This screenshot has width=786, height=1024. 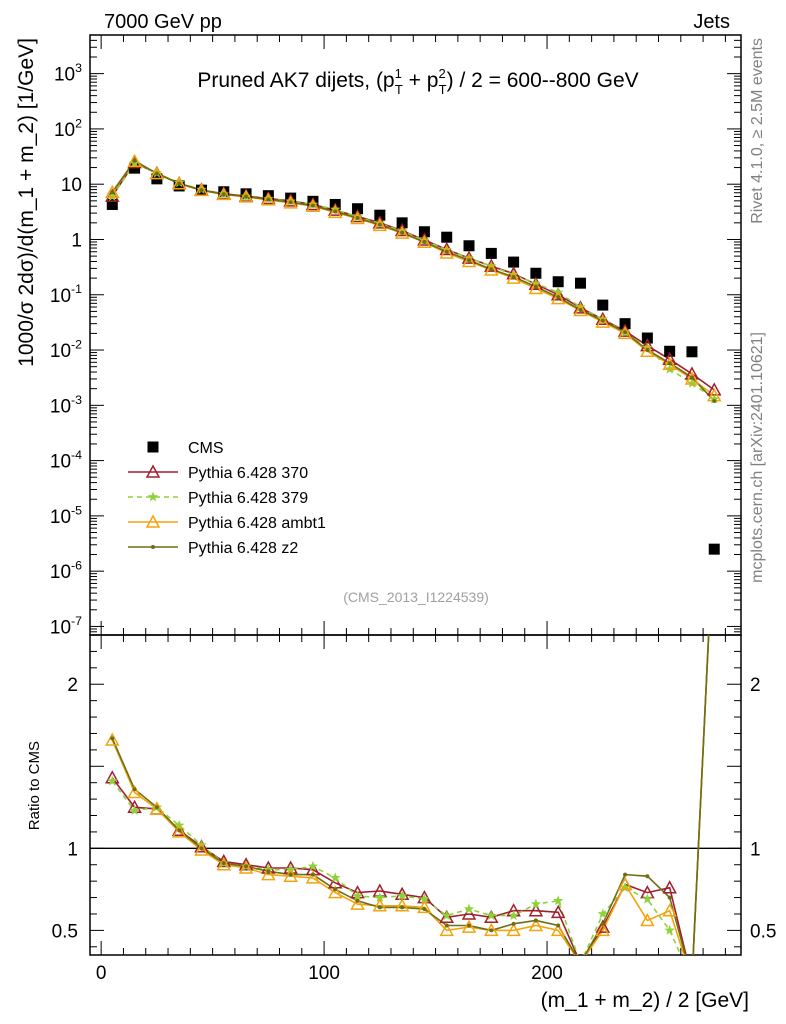 What do you see at coordinates (65, 931) in the screenshot?
I see `ratio-ytick-label-left: 0.5` at bounding box center [65, 931].